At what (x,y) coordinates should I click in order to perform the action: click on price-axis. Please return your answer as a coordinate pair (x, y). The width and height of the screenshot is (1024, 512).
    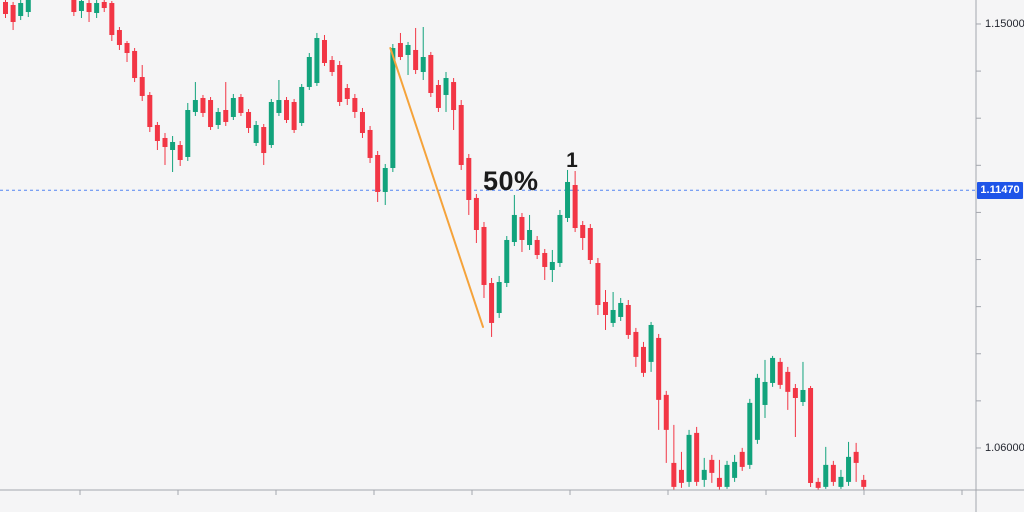
    Looking at the image, I should click on (993, 245).